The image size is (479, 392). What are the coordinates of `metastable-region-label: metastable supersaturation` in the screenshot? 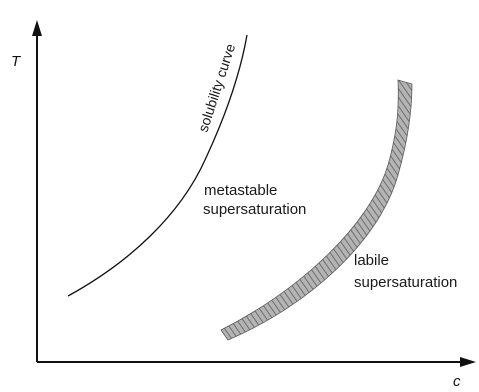 It's located at (254, 200).